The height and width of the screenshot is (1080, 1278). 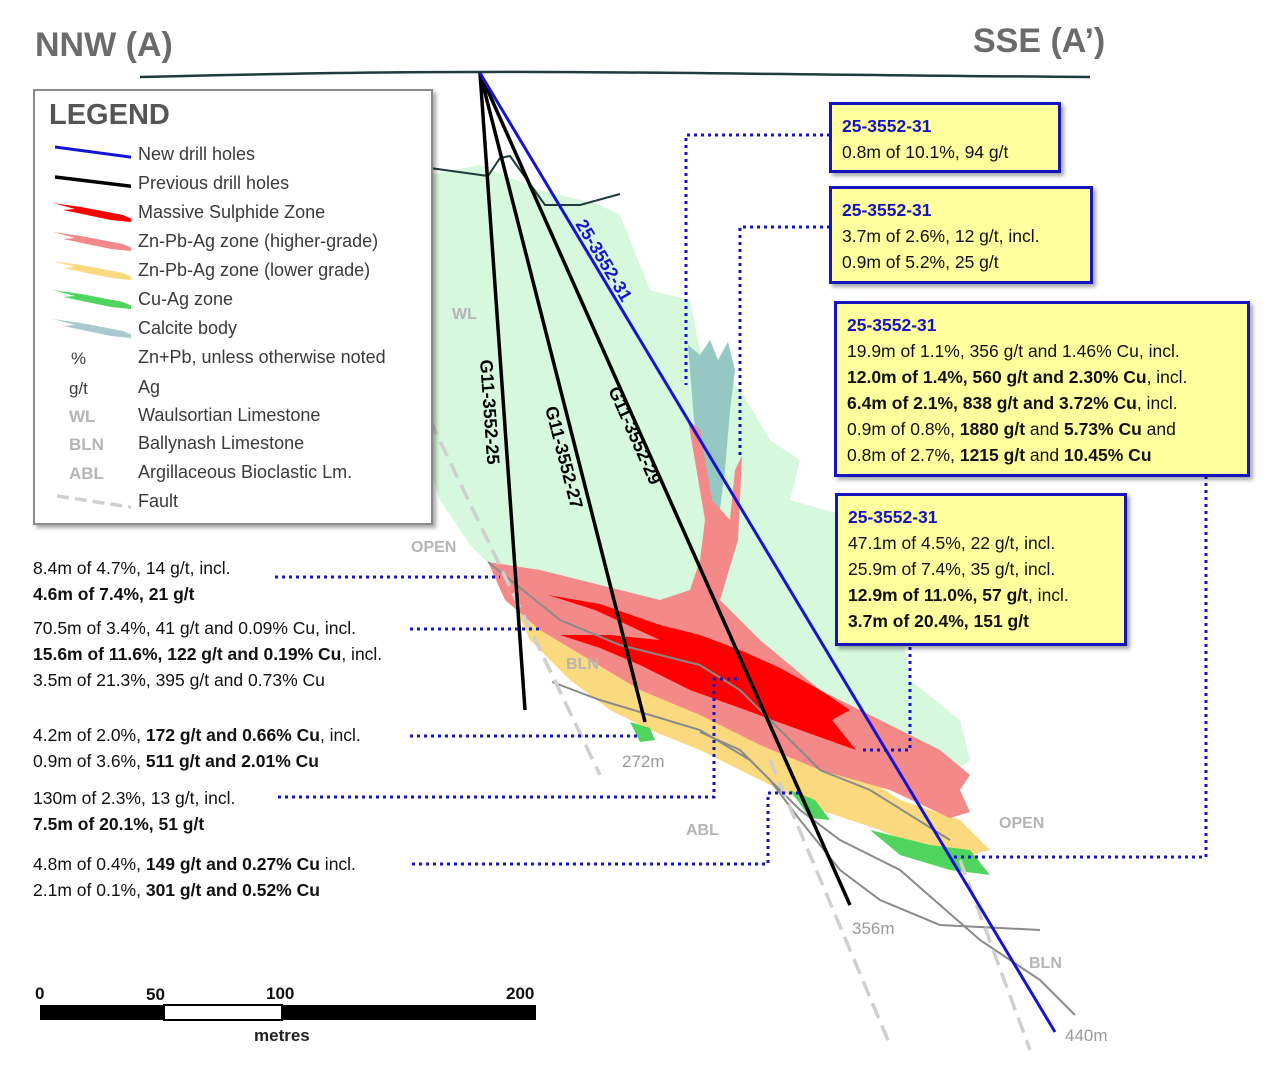 I want to click on text-run: 8.4m of 4.7%, 14 g/t, incl., so click(x=132, y=568).